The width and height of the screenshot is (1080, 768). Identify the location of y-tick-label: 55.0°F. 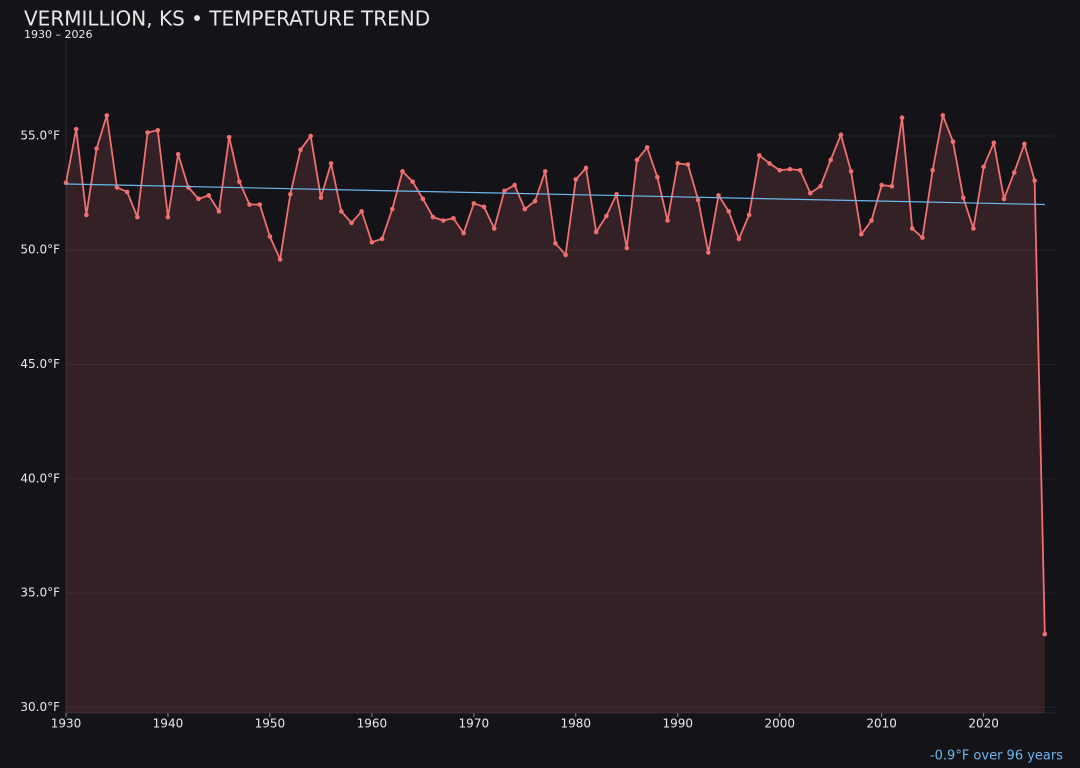
(40, 135).